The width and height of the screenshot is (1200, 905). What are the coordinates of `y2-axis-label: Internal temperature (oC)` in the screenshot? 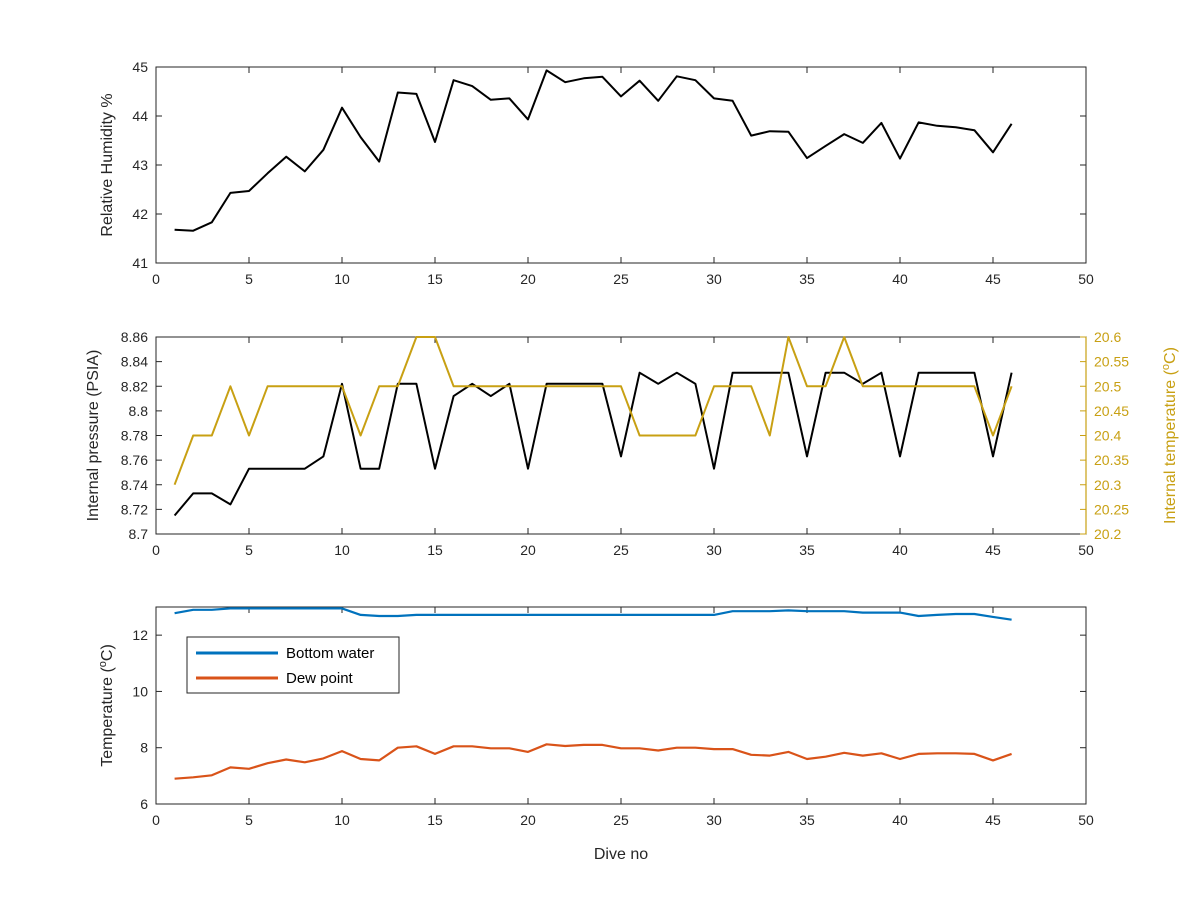 It's located at (1169, 435).